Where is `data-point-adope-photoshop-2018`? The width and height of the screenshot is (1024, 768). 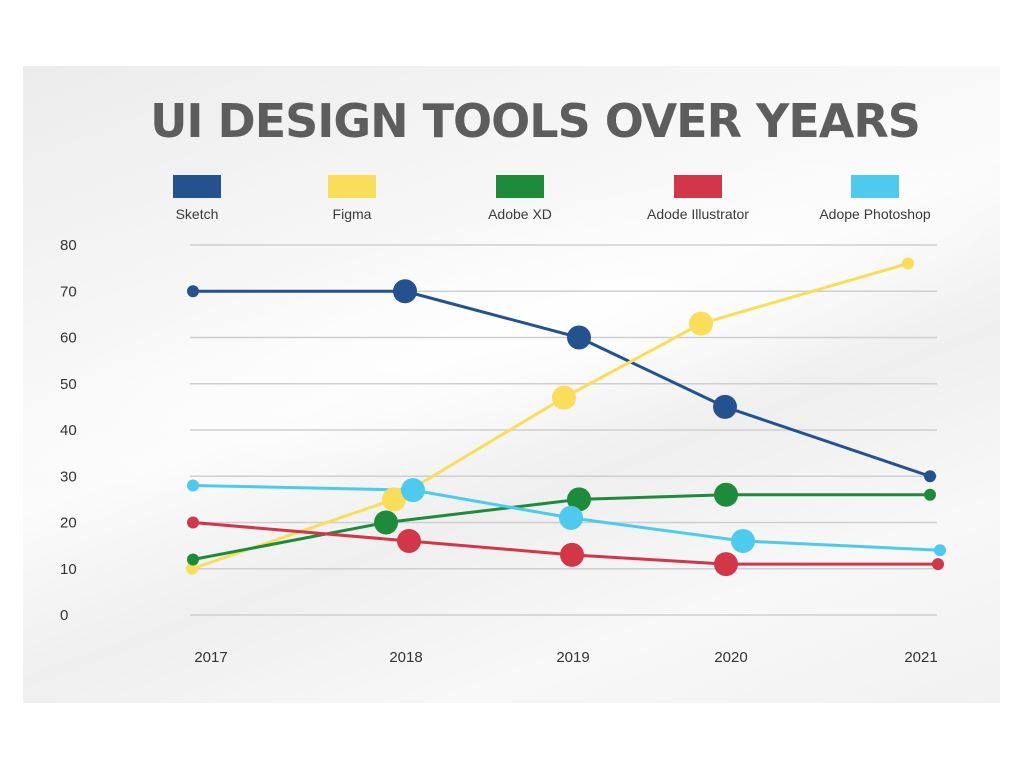
data-point-adope-photoshop-2018 is located at coordinates (413, 490).